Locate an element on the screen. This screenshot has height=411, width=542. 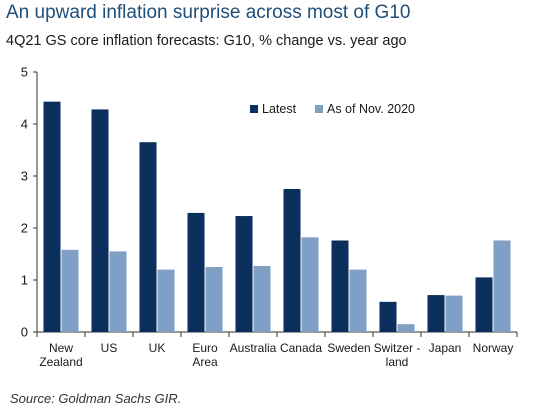
x-tick-label: Sweden is located at coordinates (348, 348).